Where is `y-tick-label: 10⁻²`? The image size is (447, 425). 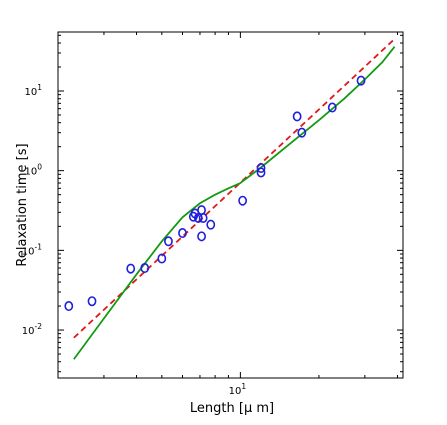
y-tick-label: 10⁻² is located at coordinates (32, 329).